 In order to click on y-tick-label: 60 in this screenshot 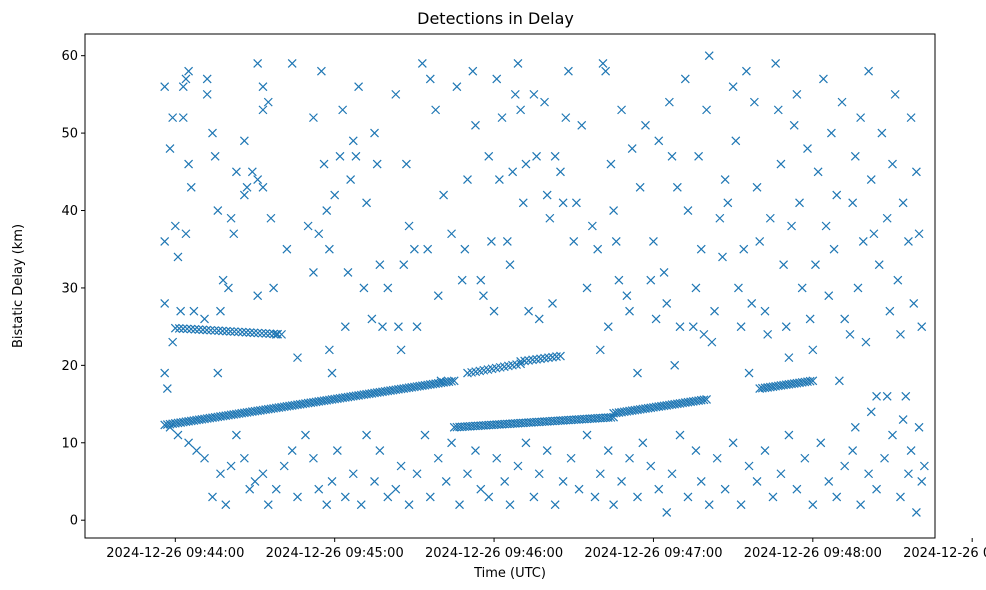, I will do `click(69, 56)`.